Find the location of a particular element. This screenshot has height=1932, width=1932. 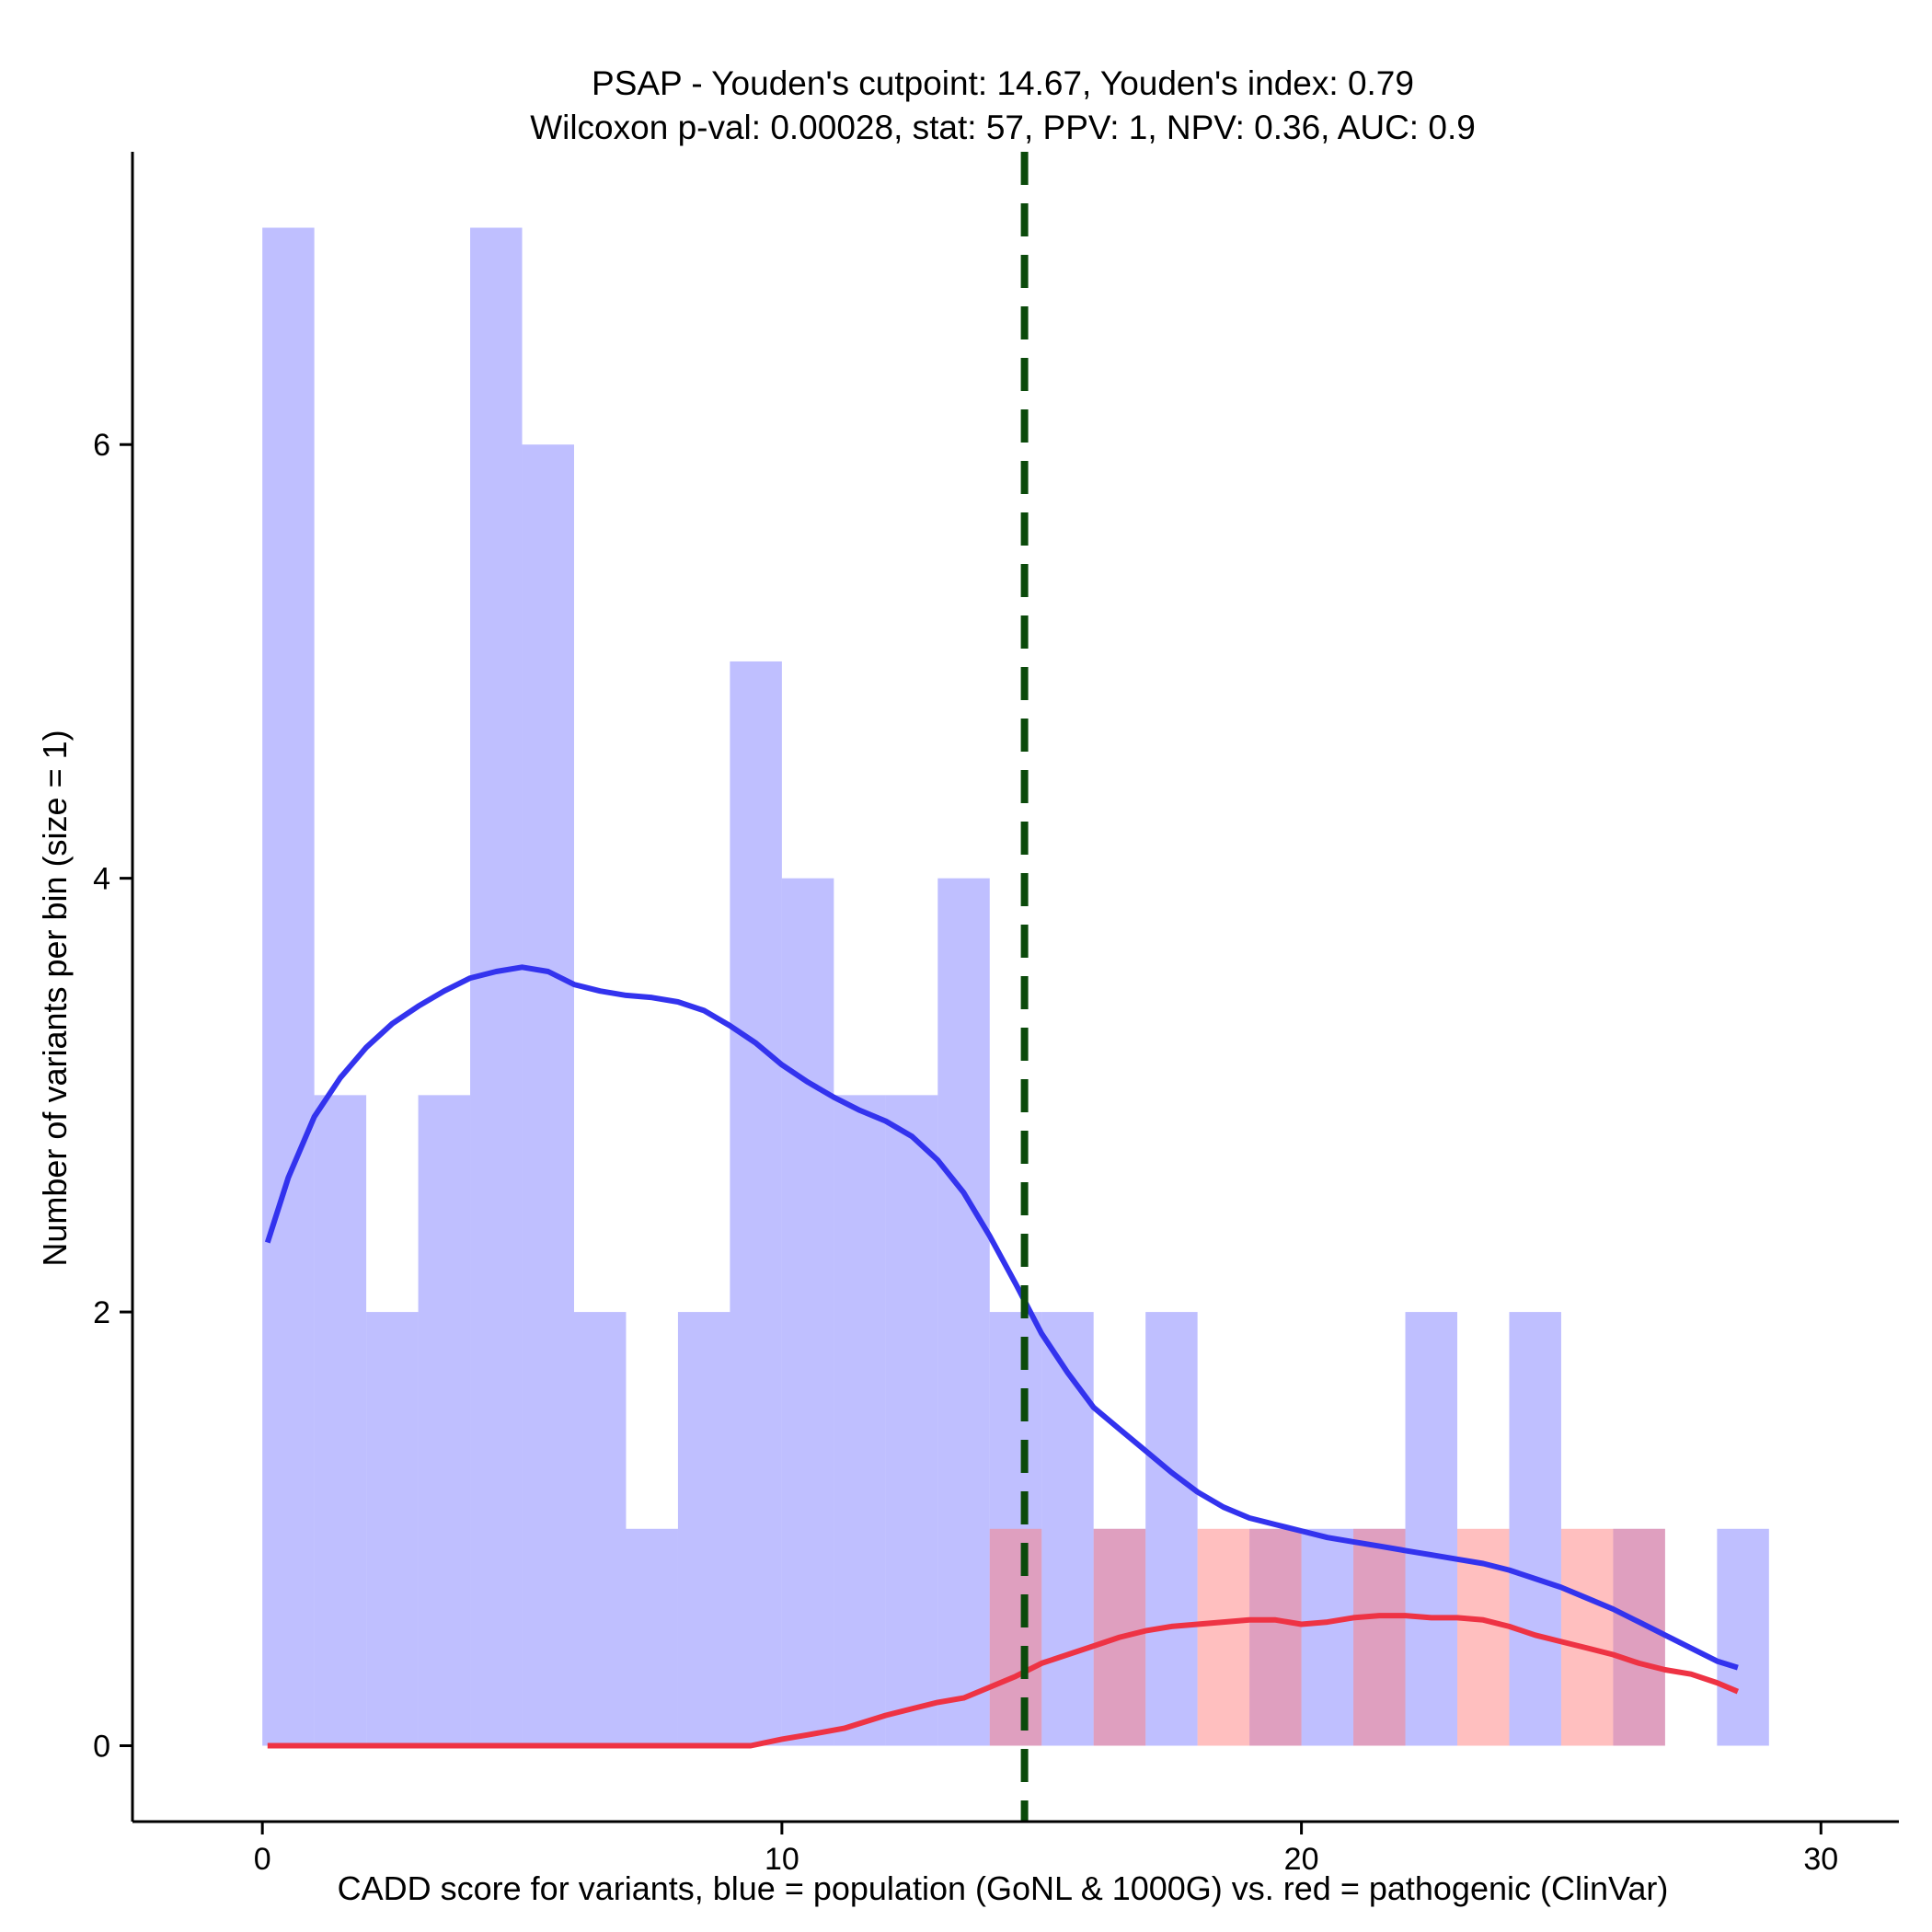

x-tick-label: 30 is located at coordinates (1820, 1859).